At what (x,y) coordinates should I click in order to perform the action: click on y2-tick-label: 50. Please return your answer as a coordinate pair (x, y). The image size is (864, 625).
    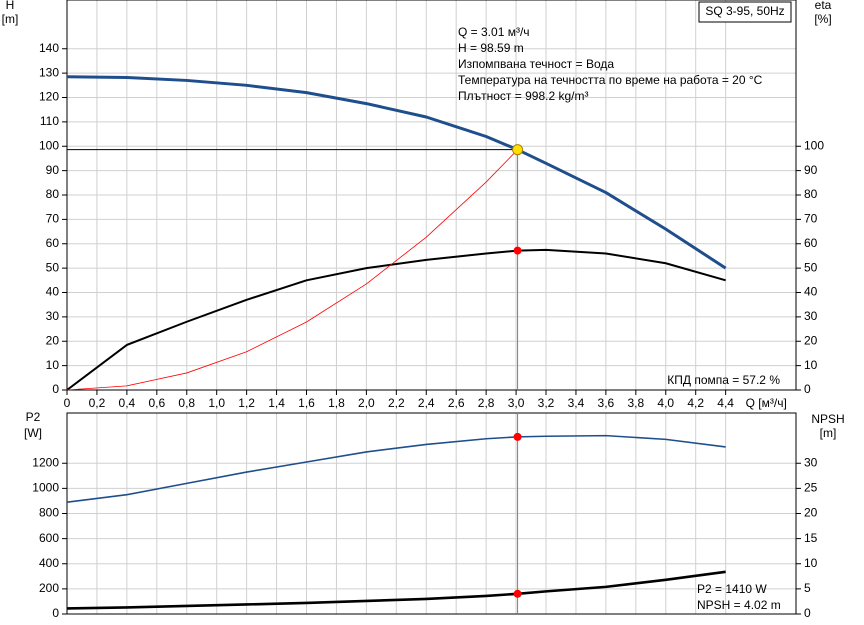
    Looking at the image, I should click on (811, 267).